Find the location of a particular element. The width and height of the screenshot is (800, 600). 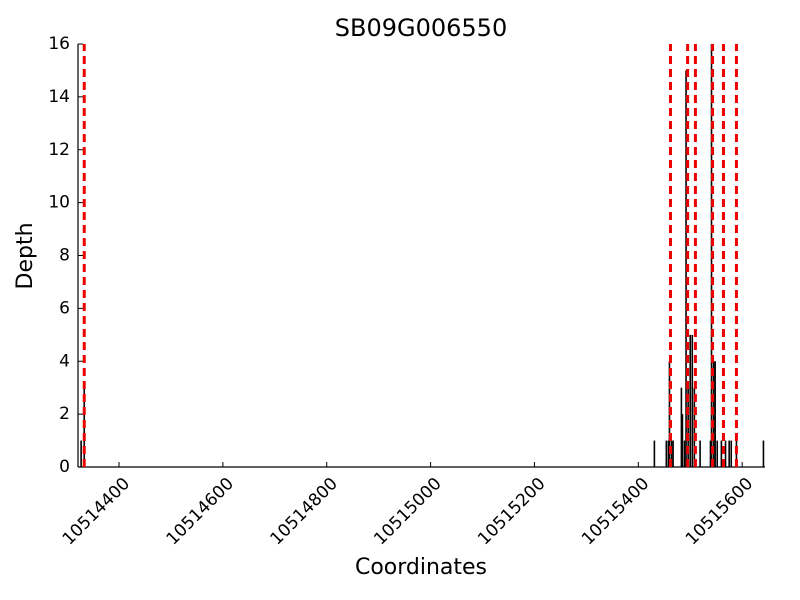

y-tick-label: 10 is located at coordinates (59, 203).